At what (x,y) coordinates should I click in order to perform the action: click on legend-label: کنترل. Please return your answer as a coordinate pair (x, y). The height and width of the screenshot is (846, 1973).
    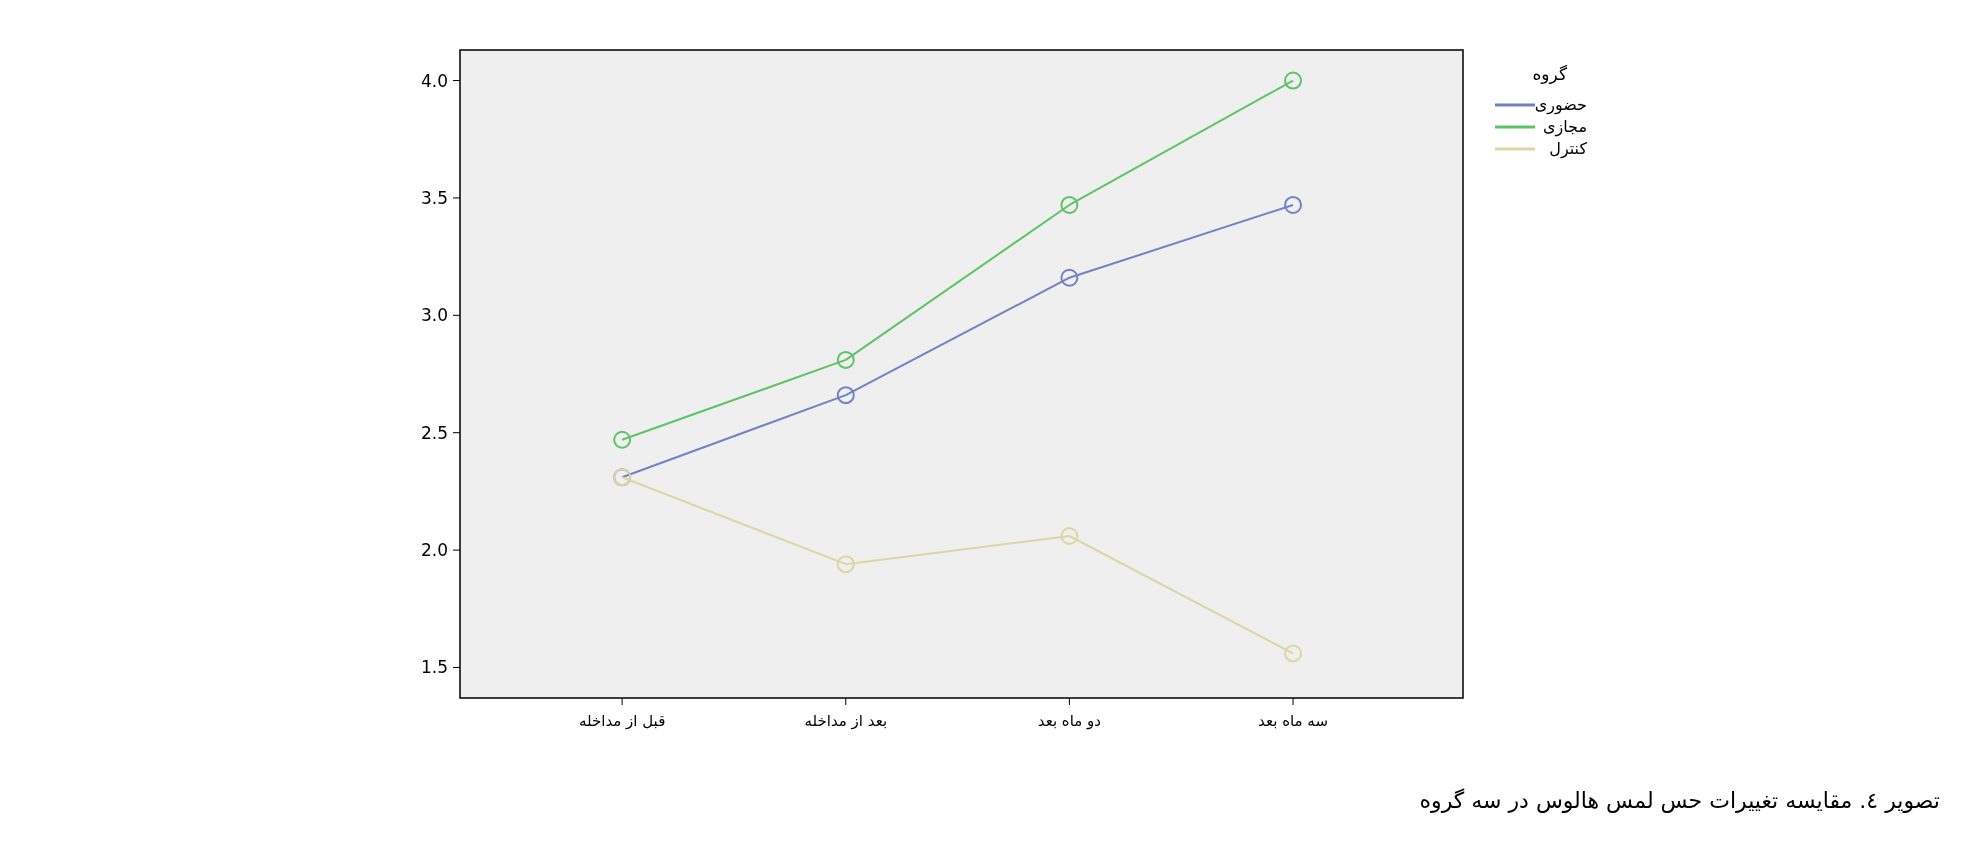
    Looking at the image, I should click on (1568, 149).